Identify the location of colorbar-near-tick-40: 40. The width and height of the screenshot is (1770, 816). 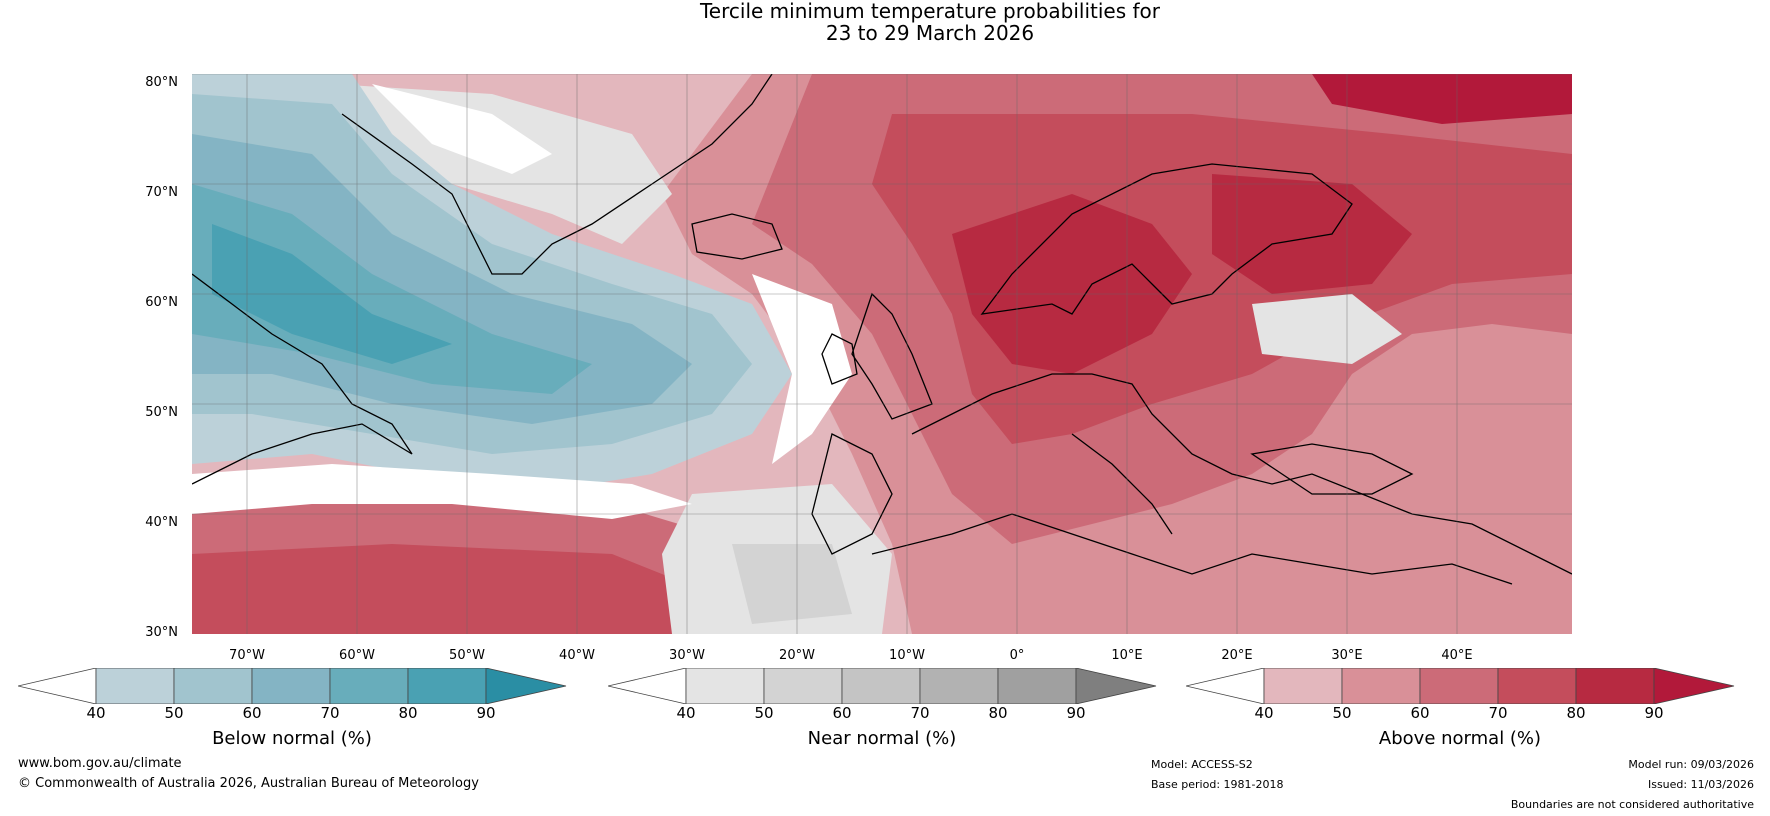
(686, 713).